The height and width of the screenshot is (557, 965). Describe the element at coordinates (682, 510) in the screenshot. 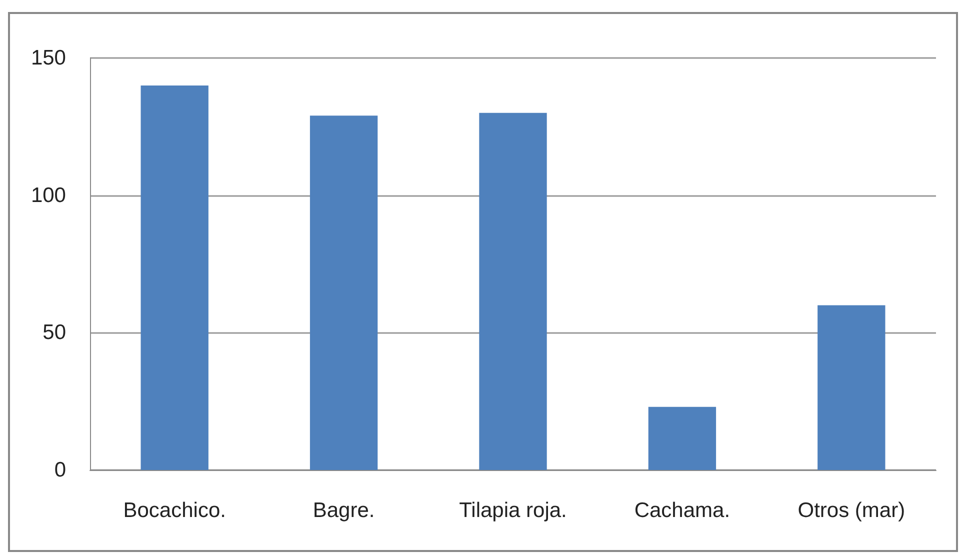

I see `x-tick-label: Cachama.` at that location.